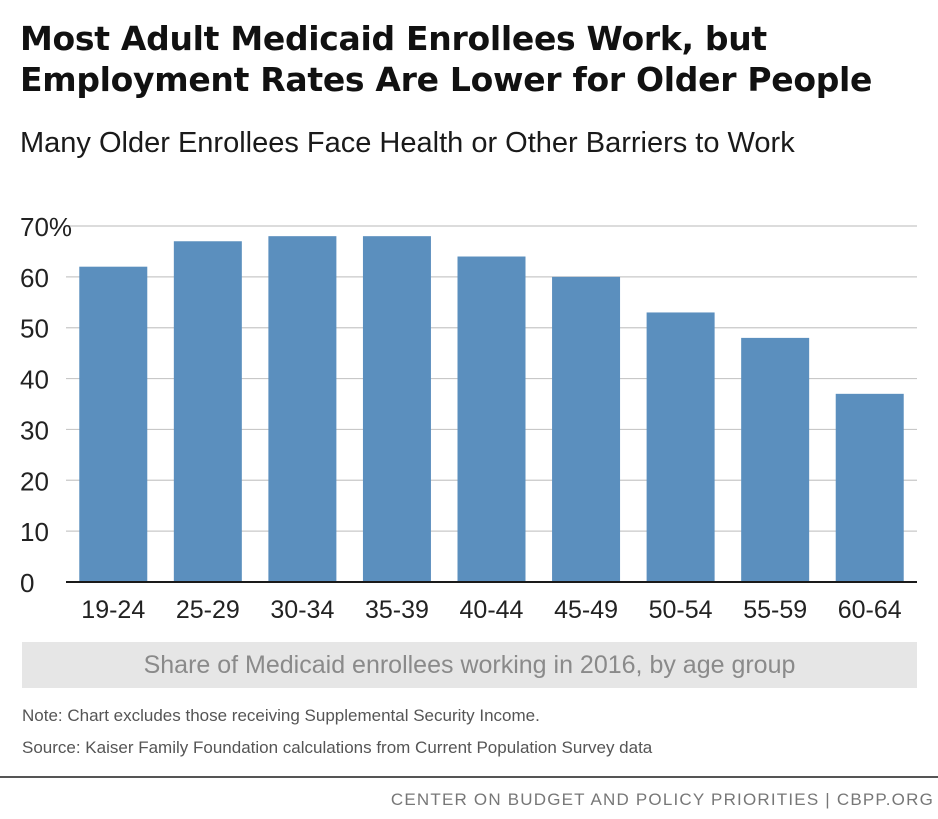 The height and width of the screenshot is (819, 938). I want to click on y-tick-label: 40, so click(34, 380).